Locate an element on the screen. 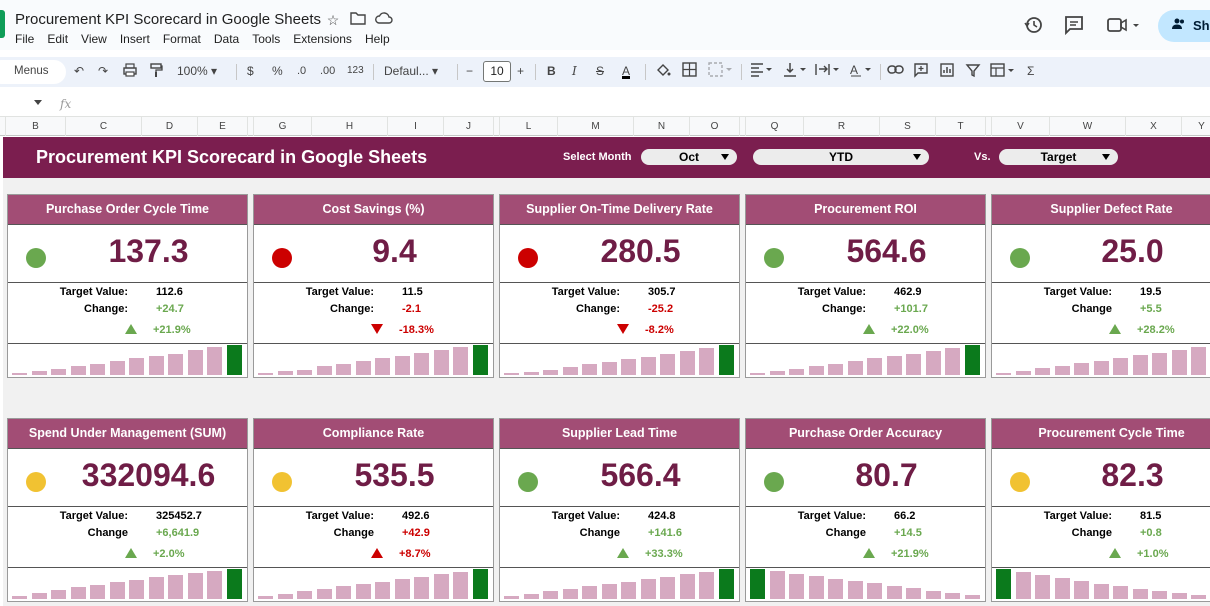 The width and height of the screenshot is (1210, 606). percent-format-button: % is located at coordinates (277, 71).